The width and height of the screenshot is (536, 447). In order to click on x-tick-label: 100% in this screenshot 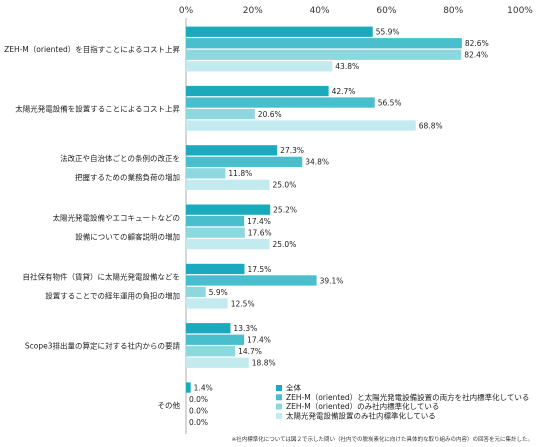, I will do `click(520, 11)`.